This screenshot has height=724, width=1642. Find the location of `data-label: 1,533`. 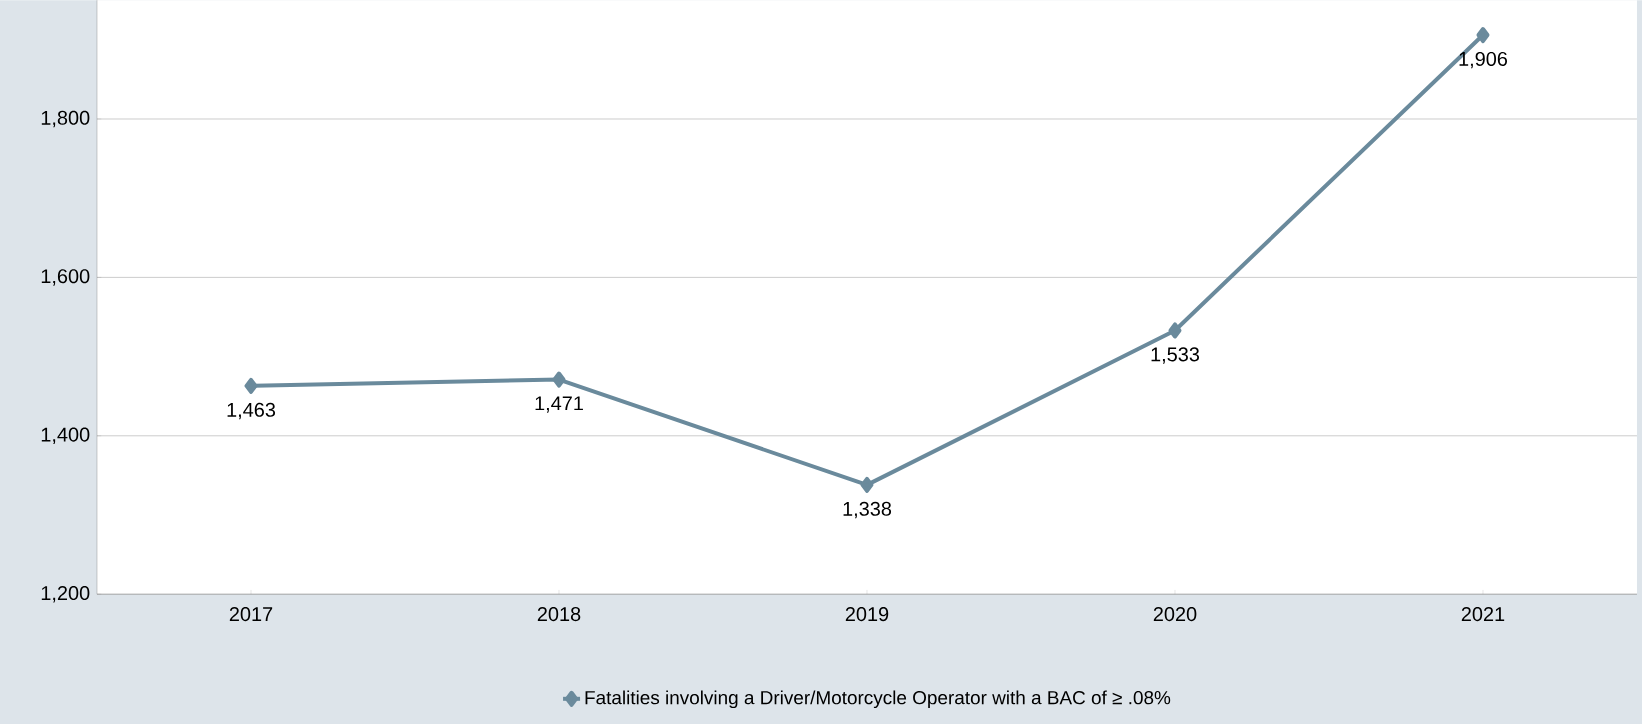

data-label: 1,533 is located at coordinates (1175, 355).